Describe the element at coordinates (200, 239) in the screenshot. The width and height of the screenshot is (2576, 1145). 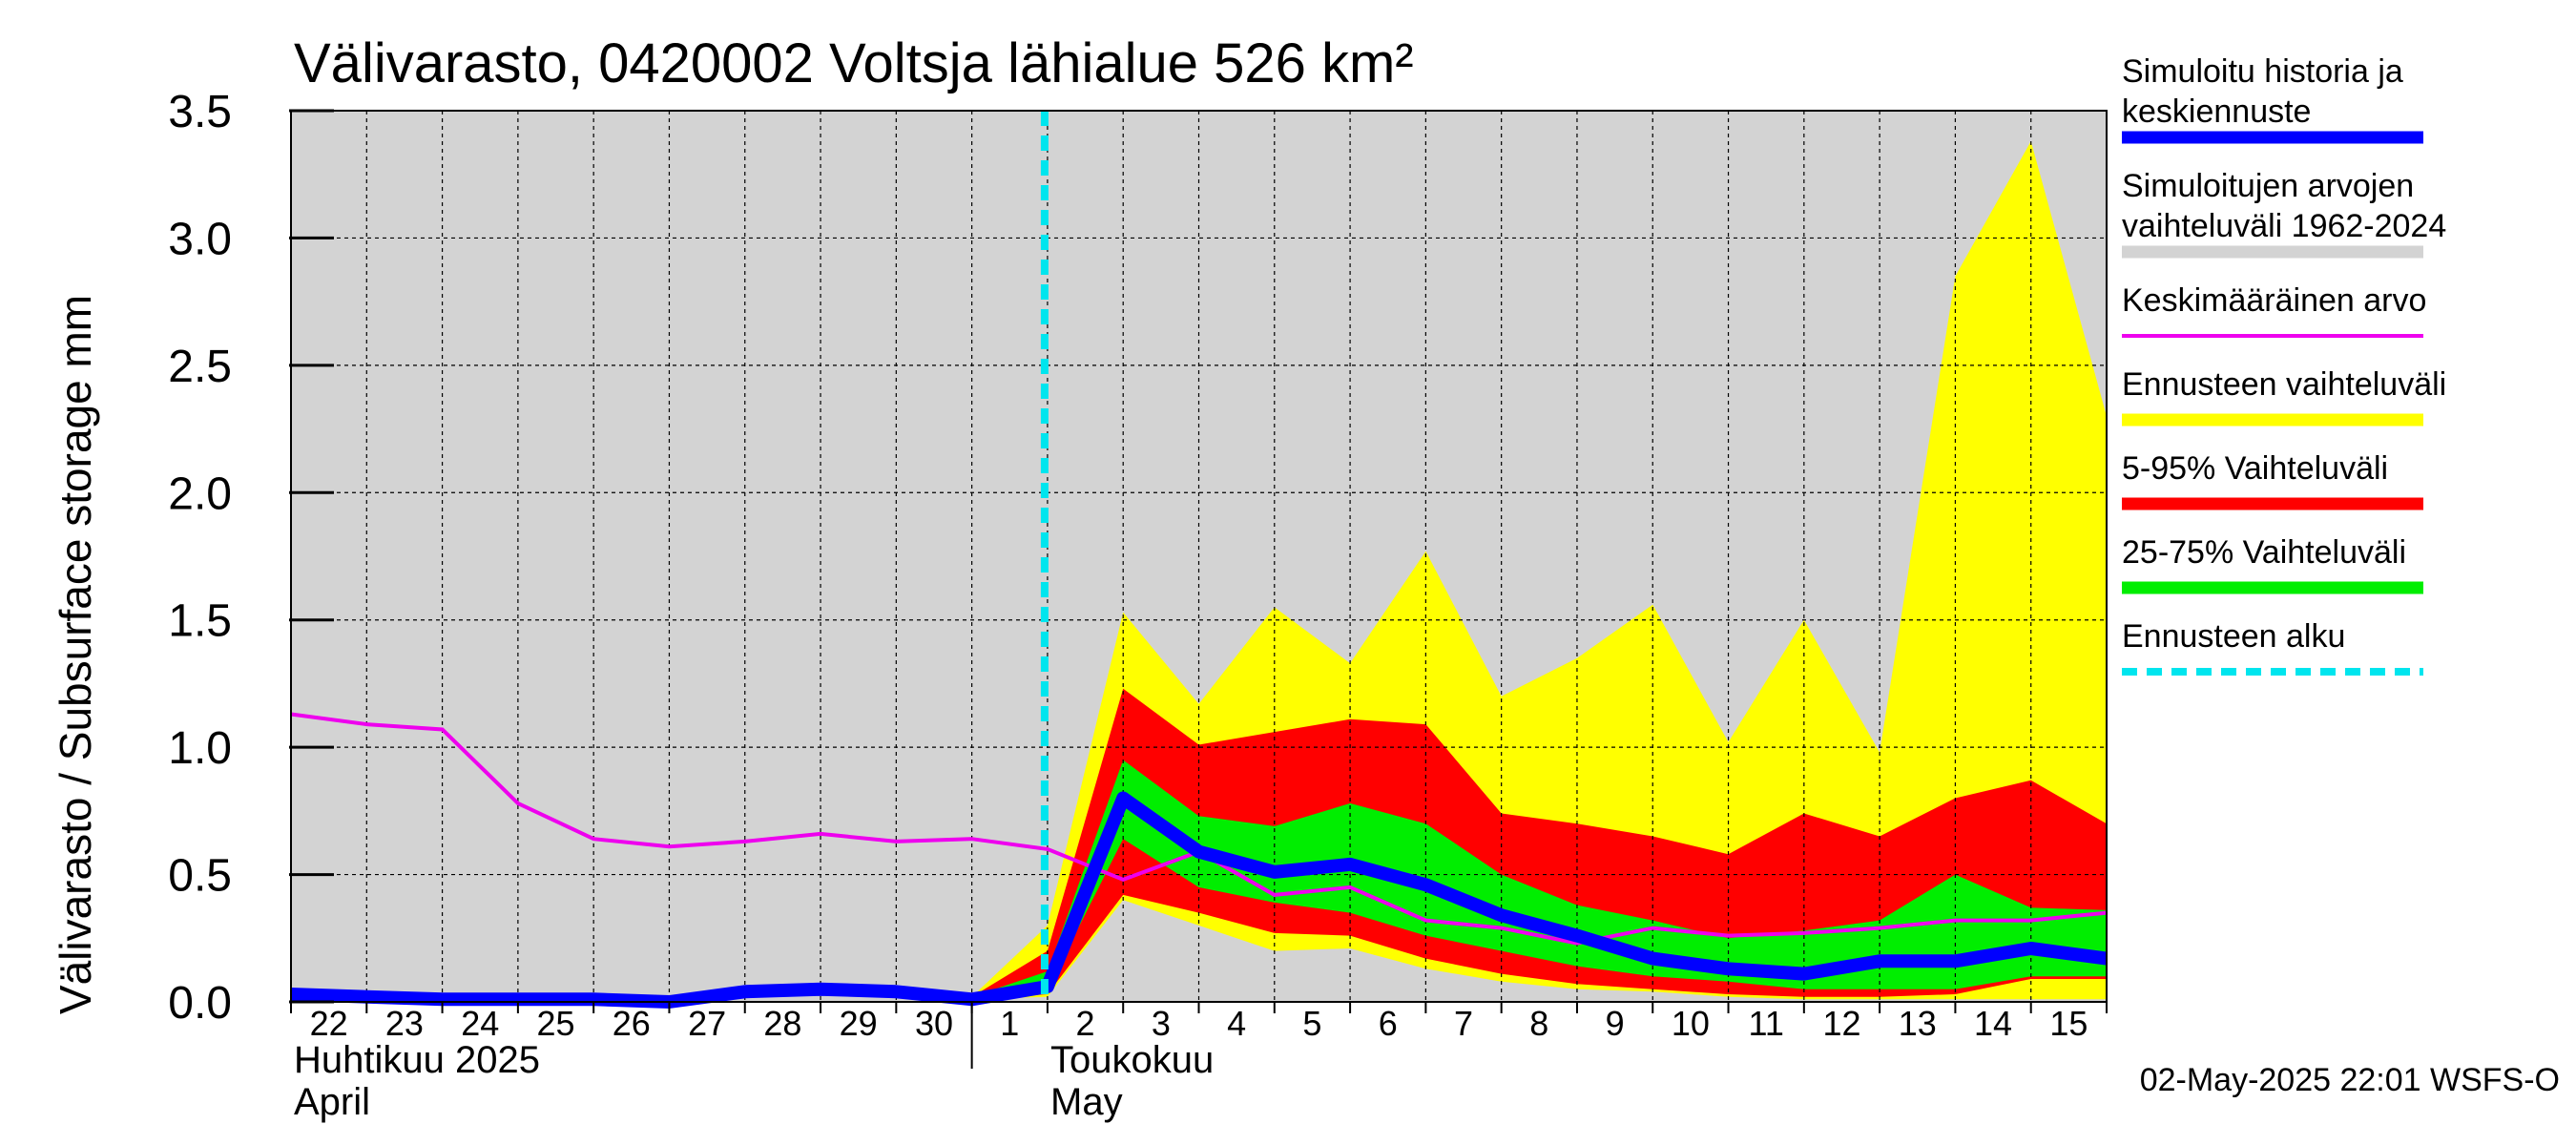
I see `y-tick-label: 3.0` at that location.